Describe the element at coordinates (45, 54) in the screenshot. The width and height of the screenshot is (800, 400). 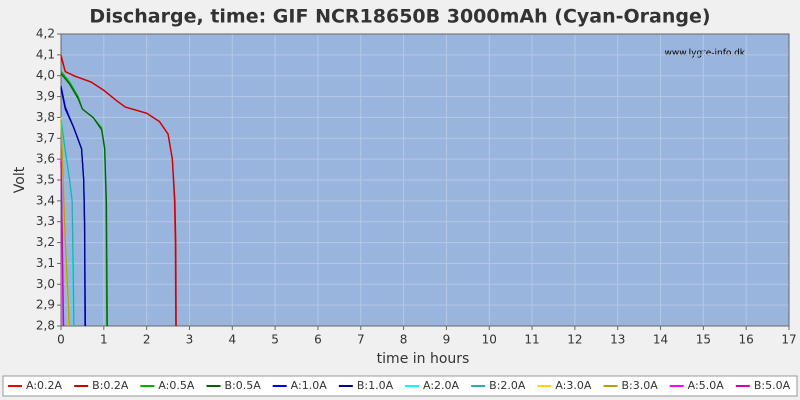
I see `y-tick-label: 4,1` at that location.